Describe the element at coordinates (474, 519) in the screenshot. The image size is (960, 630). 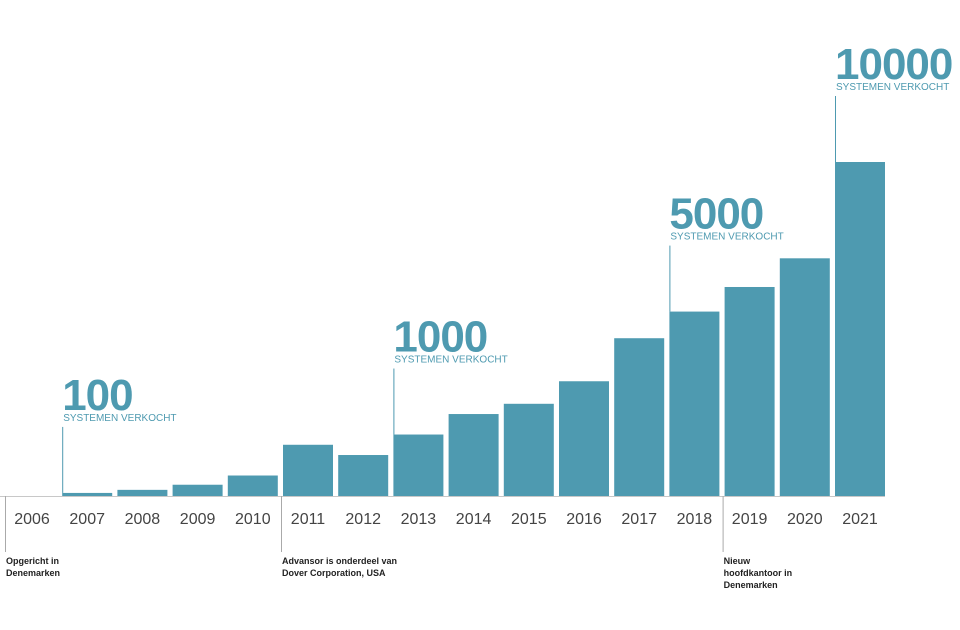
I see `x-tick-label: 2014` at that location.